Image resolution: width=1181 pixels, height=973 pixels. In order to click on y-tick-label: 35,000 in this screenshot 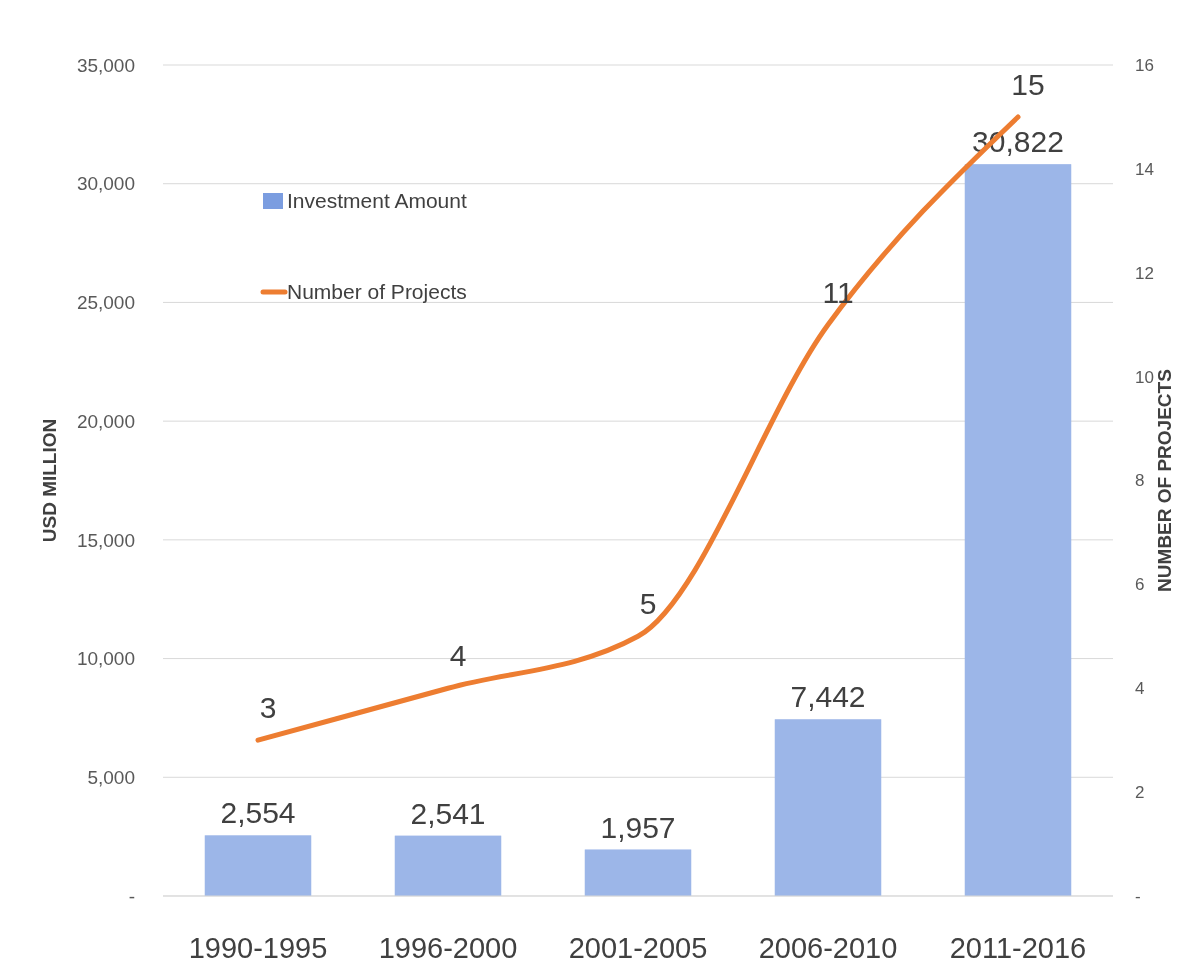, I will do `click(105, 65)`.